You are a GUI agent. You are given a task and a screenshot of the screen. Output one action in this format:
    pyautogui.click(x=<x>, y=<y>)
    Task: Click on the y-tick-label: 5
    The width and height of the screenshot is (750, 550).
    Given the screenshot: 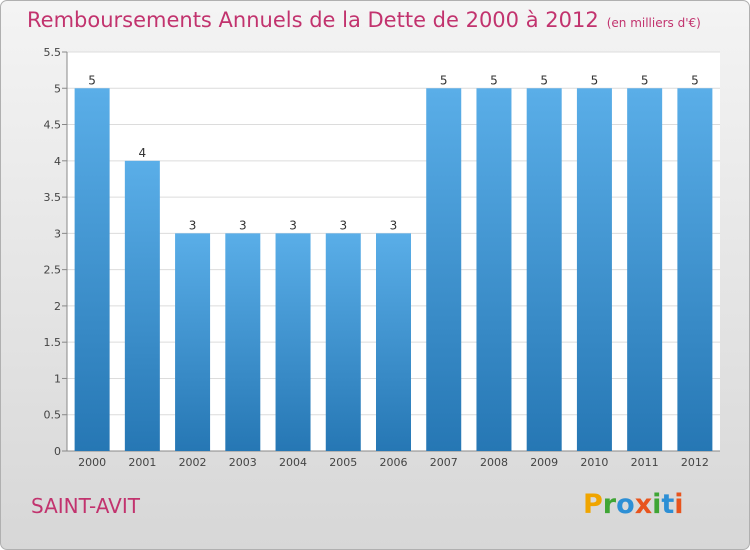 What is the action you would take?
    pyautogui.click(x=57, y=88)
    